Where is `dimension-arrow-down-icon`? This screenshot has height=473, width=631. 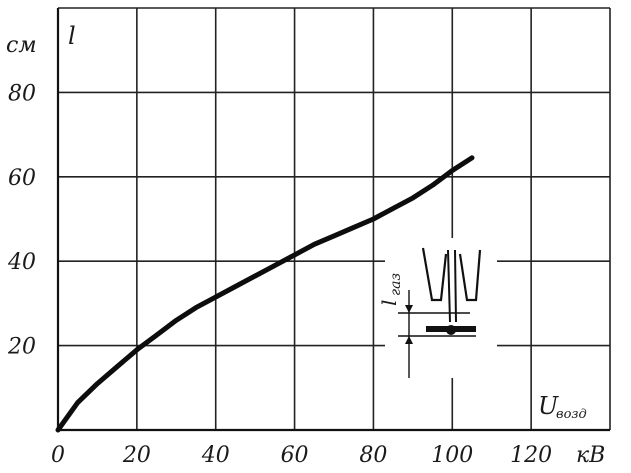 dimension-arrow-down-icon is located at coordinates (409, 309).